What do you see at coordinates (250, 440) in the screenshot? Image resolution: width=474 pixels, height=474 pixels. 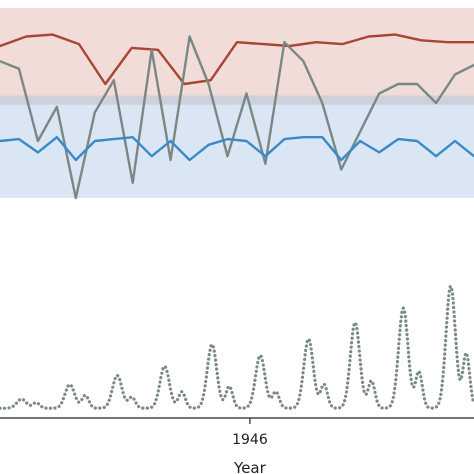 I see `x-tick-label-1: 1946` at bounding box center [250, 440].